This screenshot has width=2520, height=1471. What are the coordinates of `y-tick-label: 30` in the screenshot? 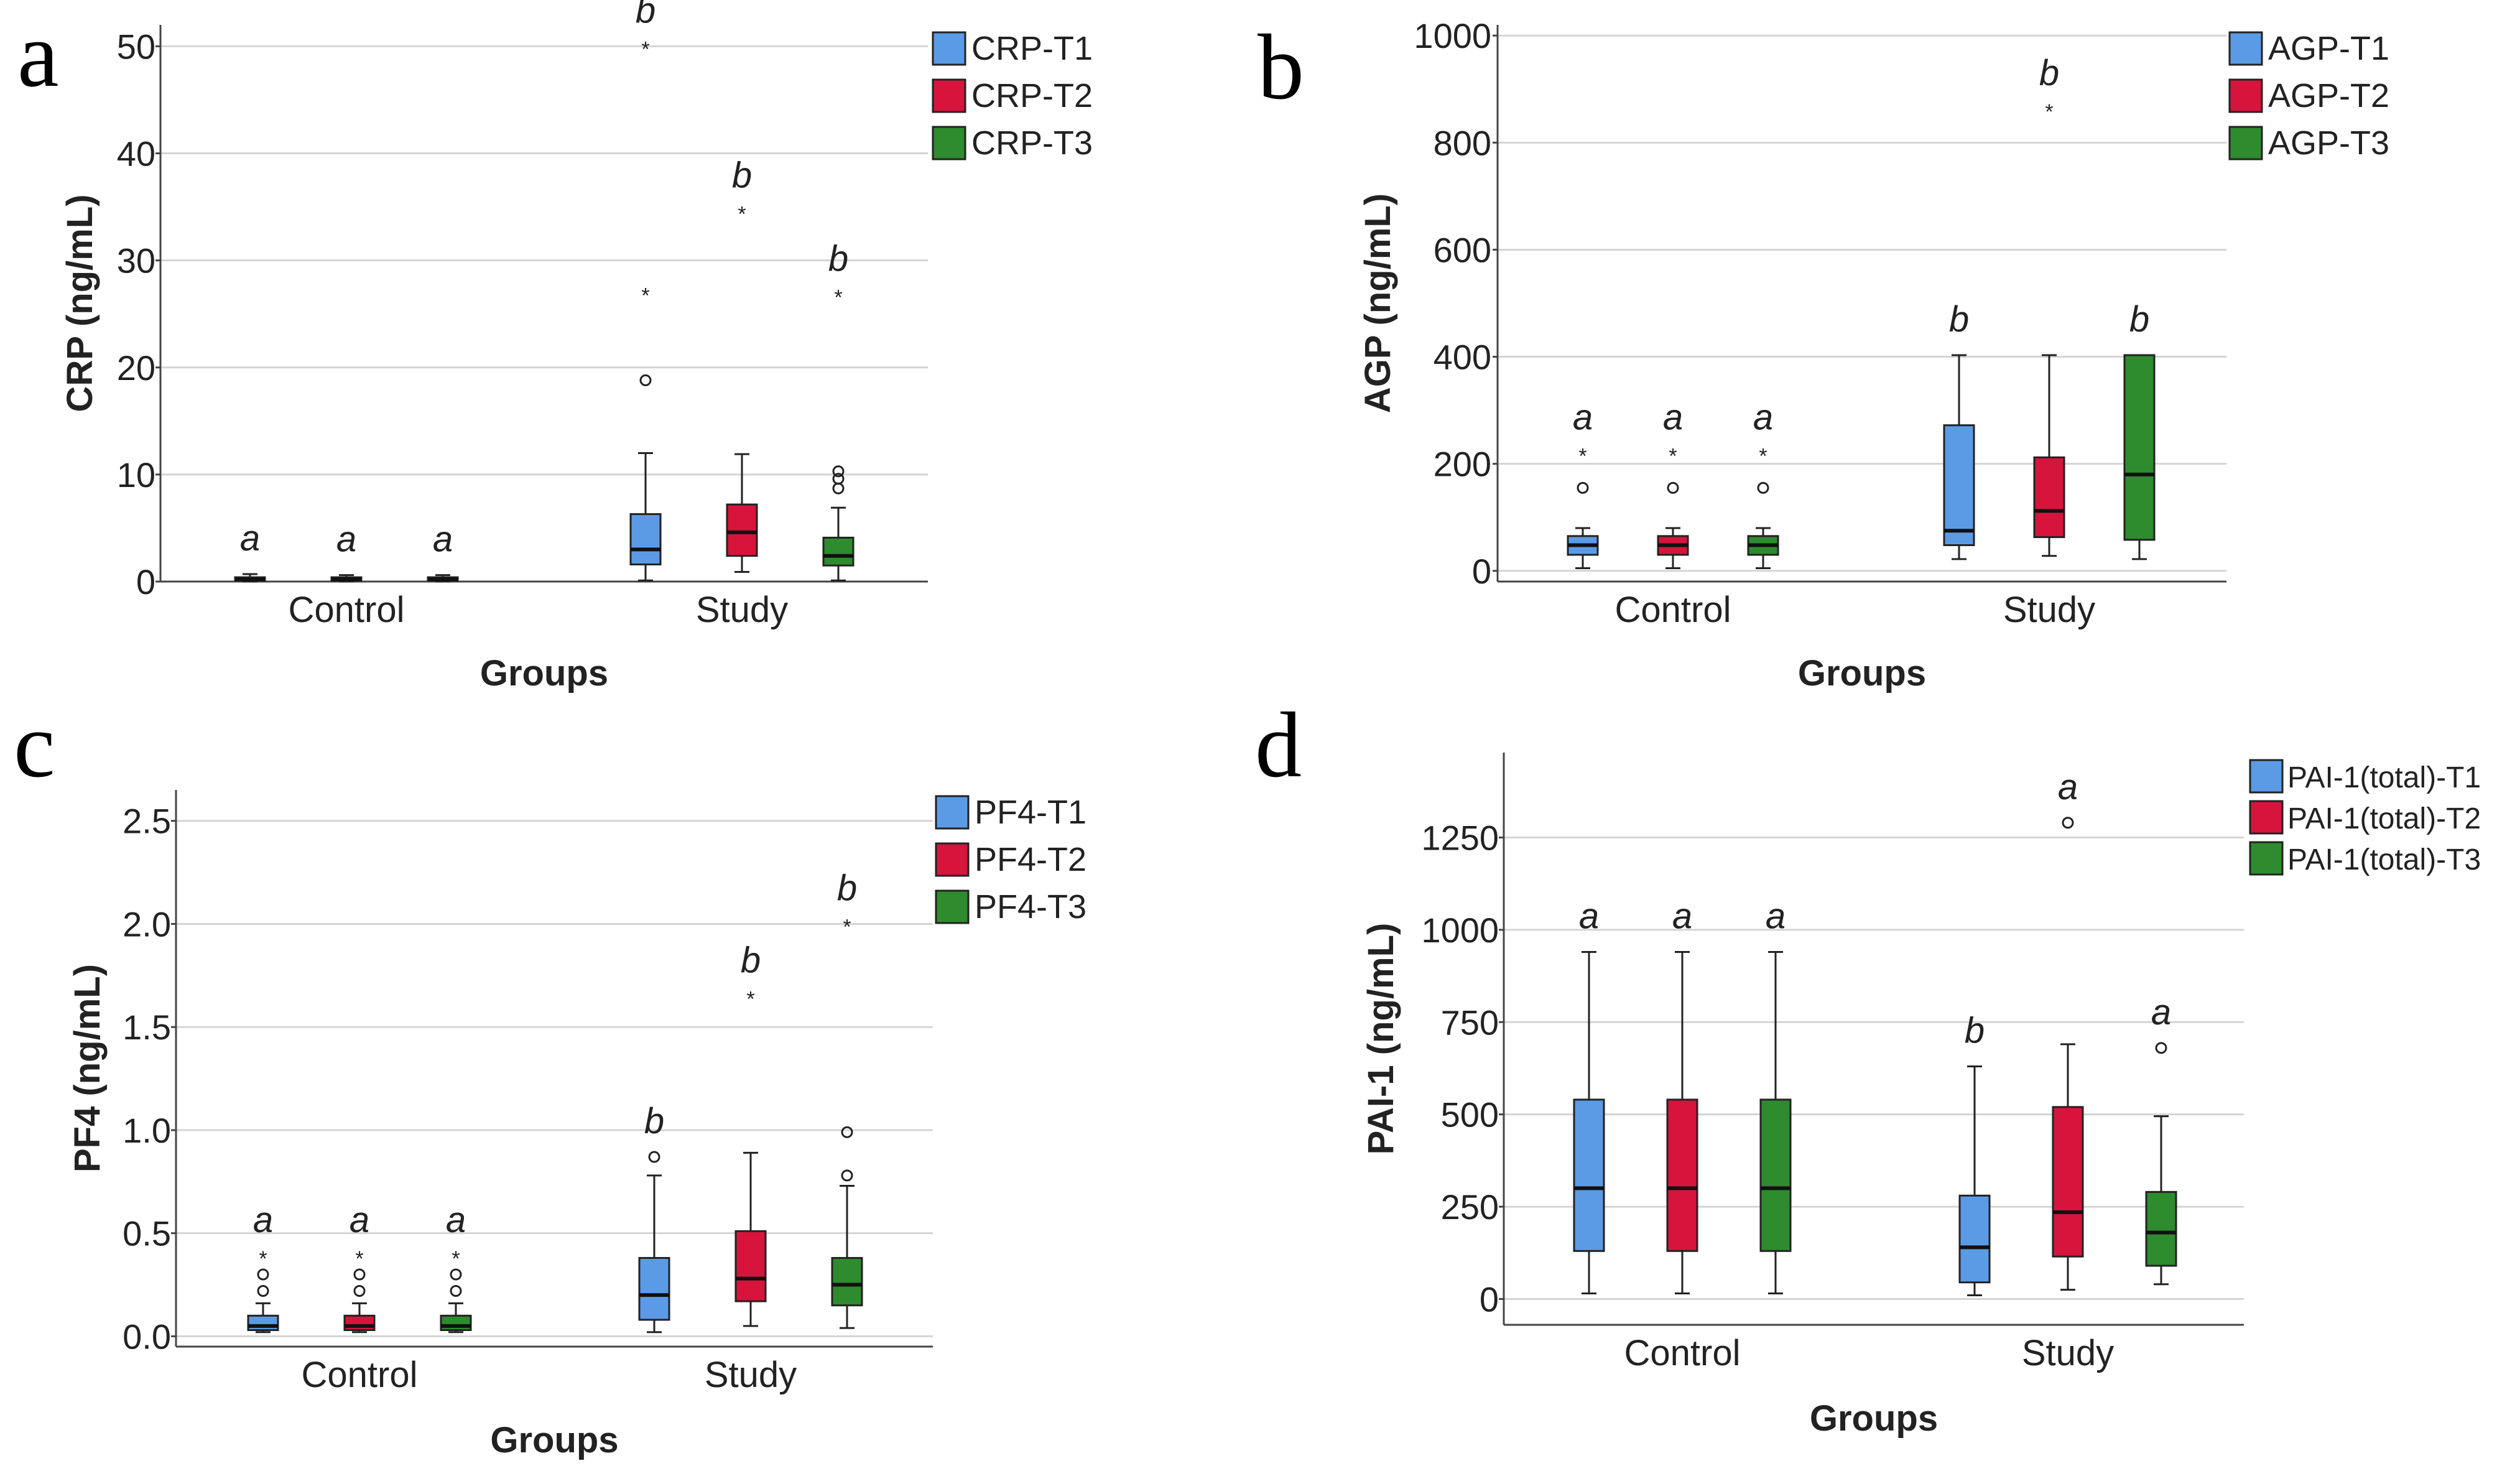 It's located at (136, 261).